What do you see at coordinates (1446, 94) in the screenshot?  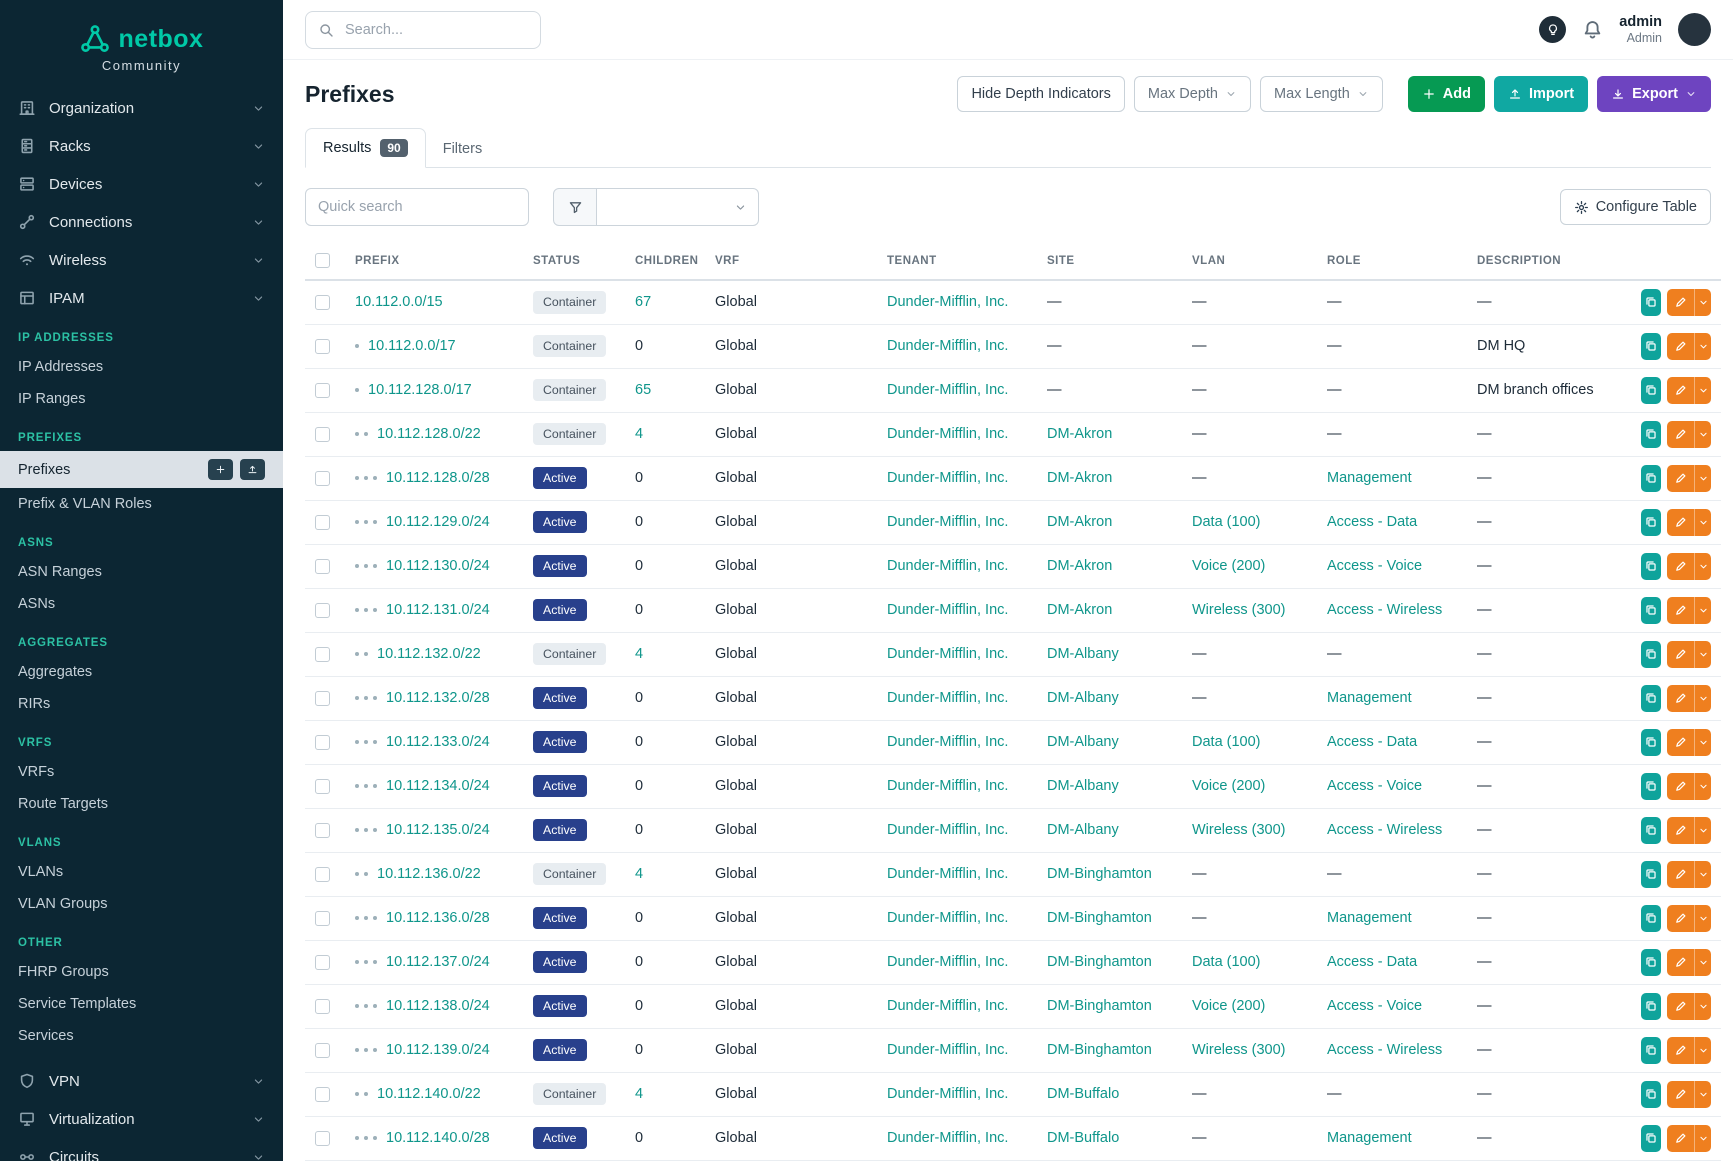 I see `add-button: Add` at bounding box center [1446, 94].